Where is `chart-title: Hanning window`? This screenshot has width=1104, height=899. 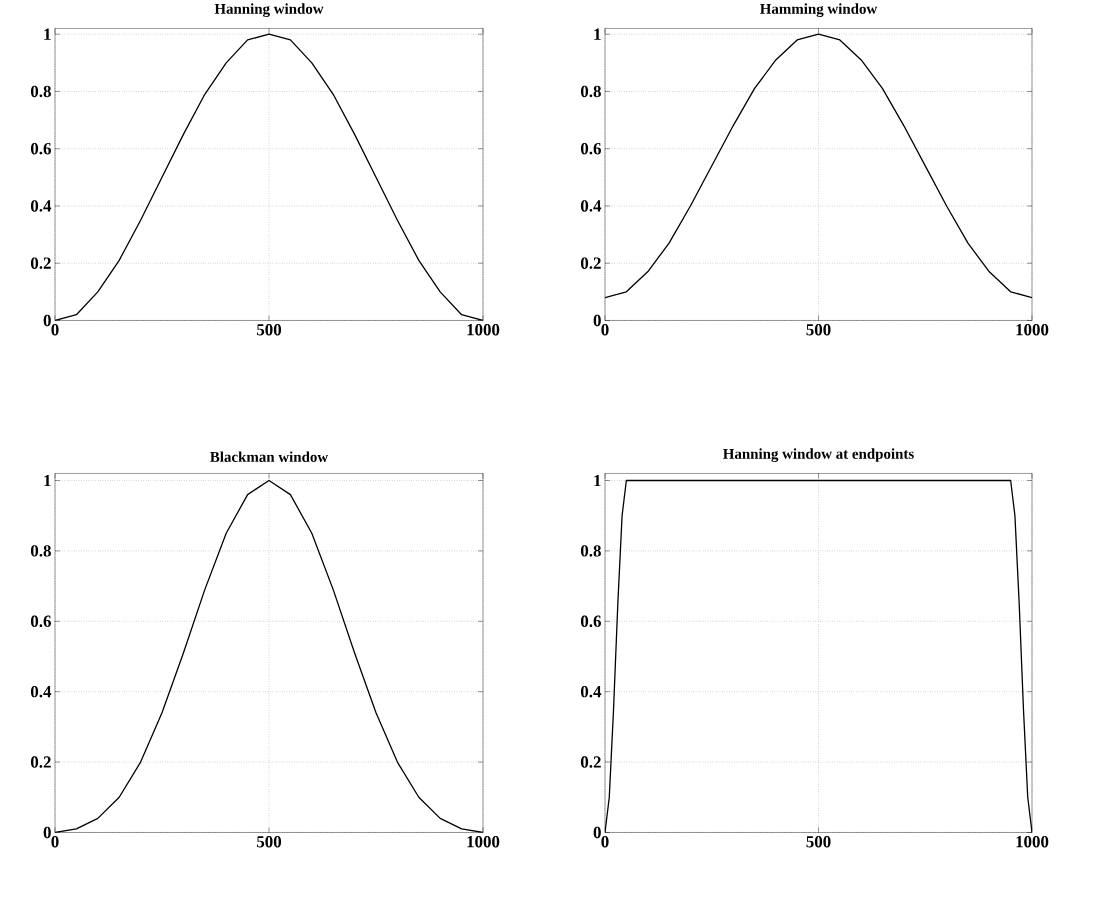
chart-title: Hanning window is located at coordinates (269, 10).